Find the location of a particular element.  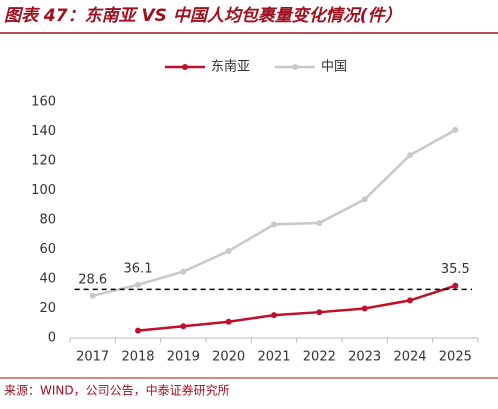

x-tick-label: 2025 is located at coordinates (455, 357).